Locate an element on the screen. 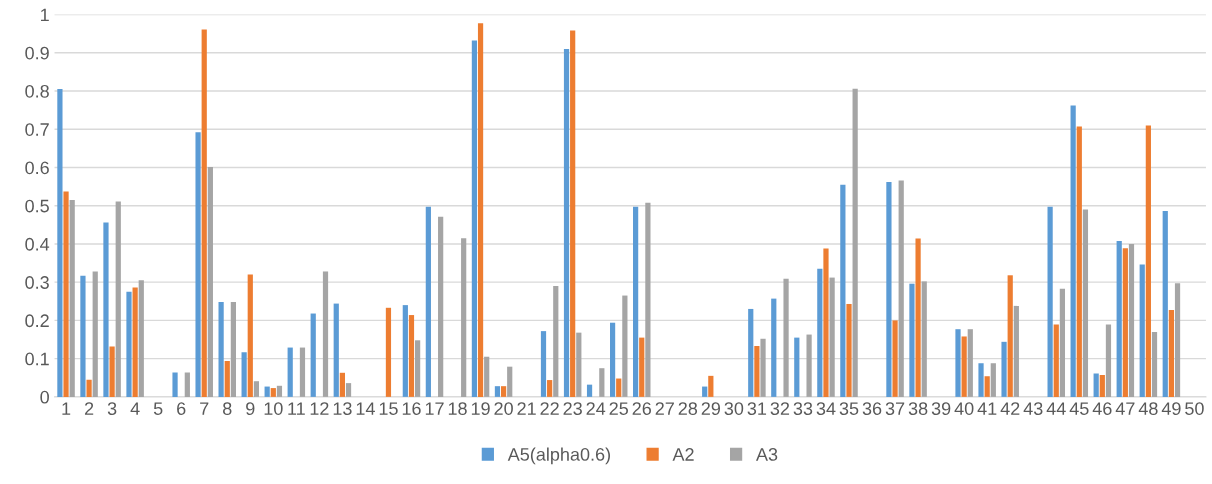  y-tick-label: 0 is located at coordinates (44, 397).